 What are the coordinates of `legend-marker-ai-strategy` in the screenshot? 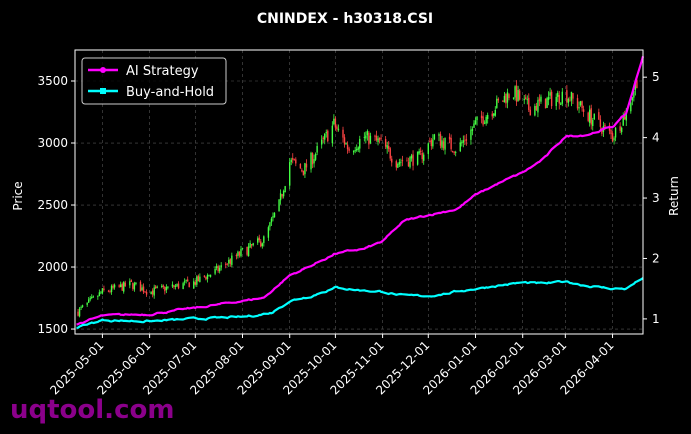 It's located at (103, 70).